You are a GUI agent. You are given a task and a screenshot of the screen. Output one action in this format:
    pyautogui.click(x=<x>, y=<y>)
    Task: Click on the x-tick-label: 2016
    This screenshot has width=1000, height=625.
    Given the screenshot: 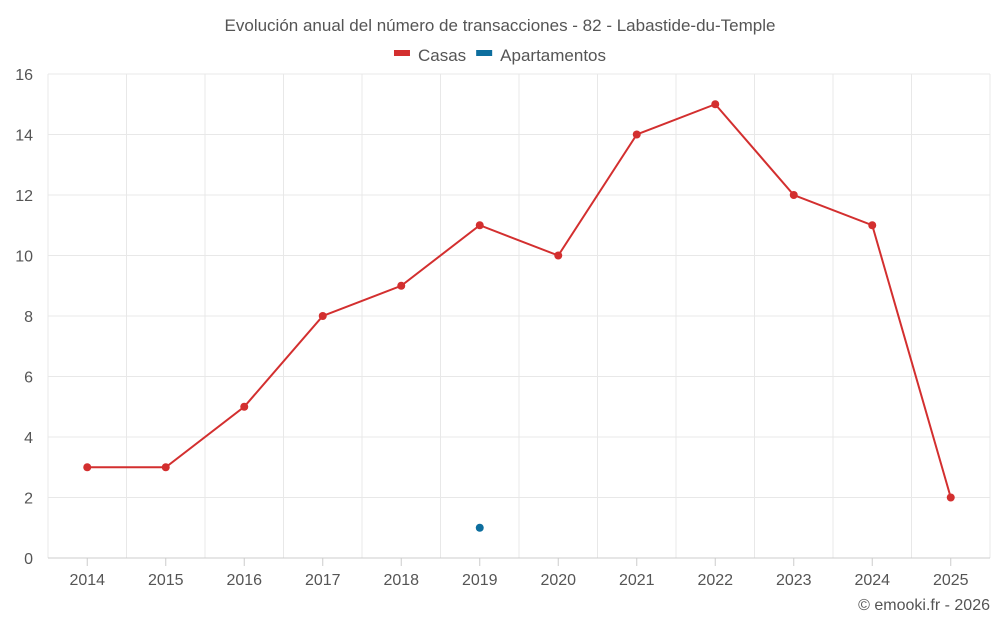 What is the action you would take?
    pyautogui.click(x=244, y=580)
    